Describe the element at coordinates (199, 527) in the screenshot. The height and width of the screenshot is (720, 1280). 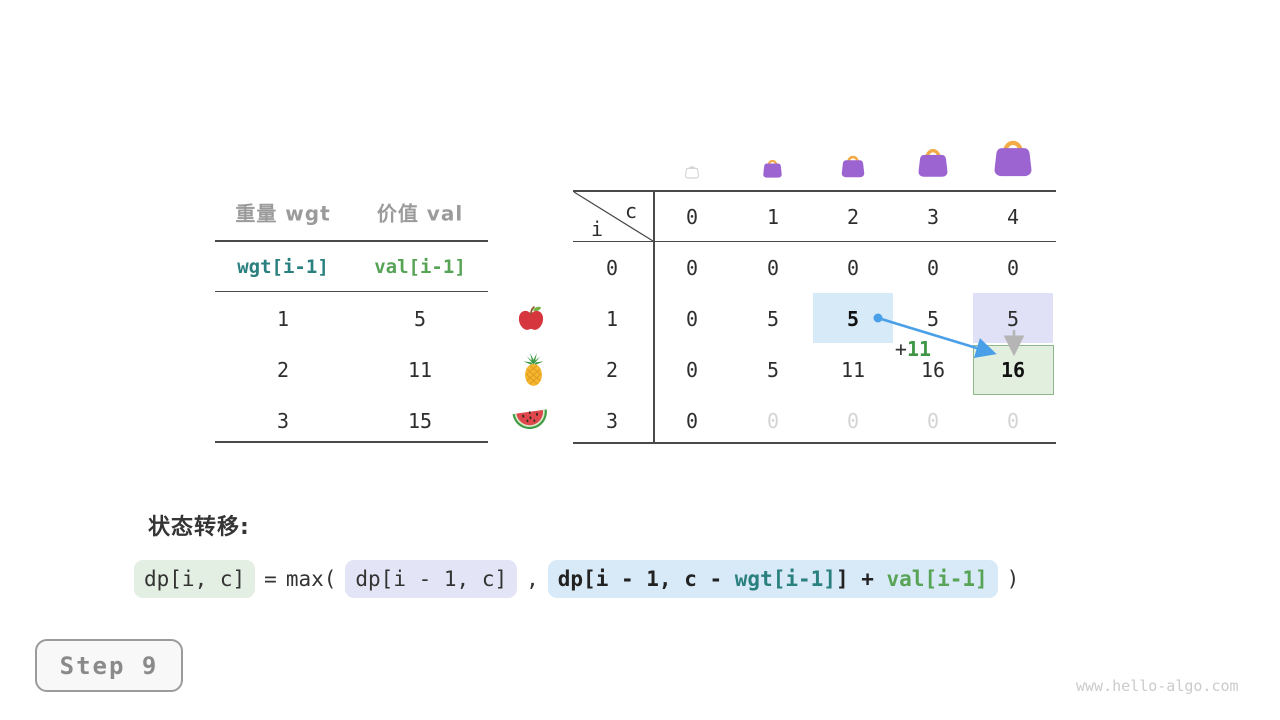
I see `state-transition-label: 状态转移:` at that location.